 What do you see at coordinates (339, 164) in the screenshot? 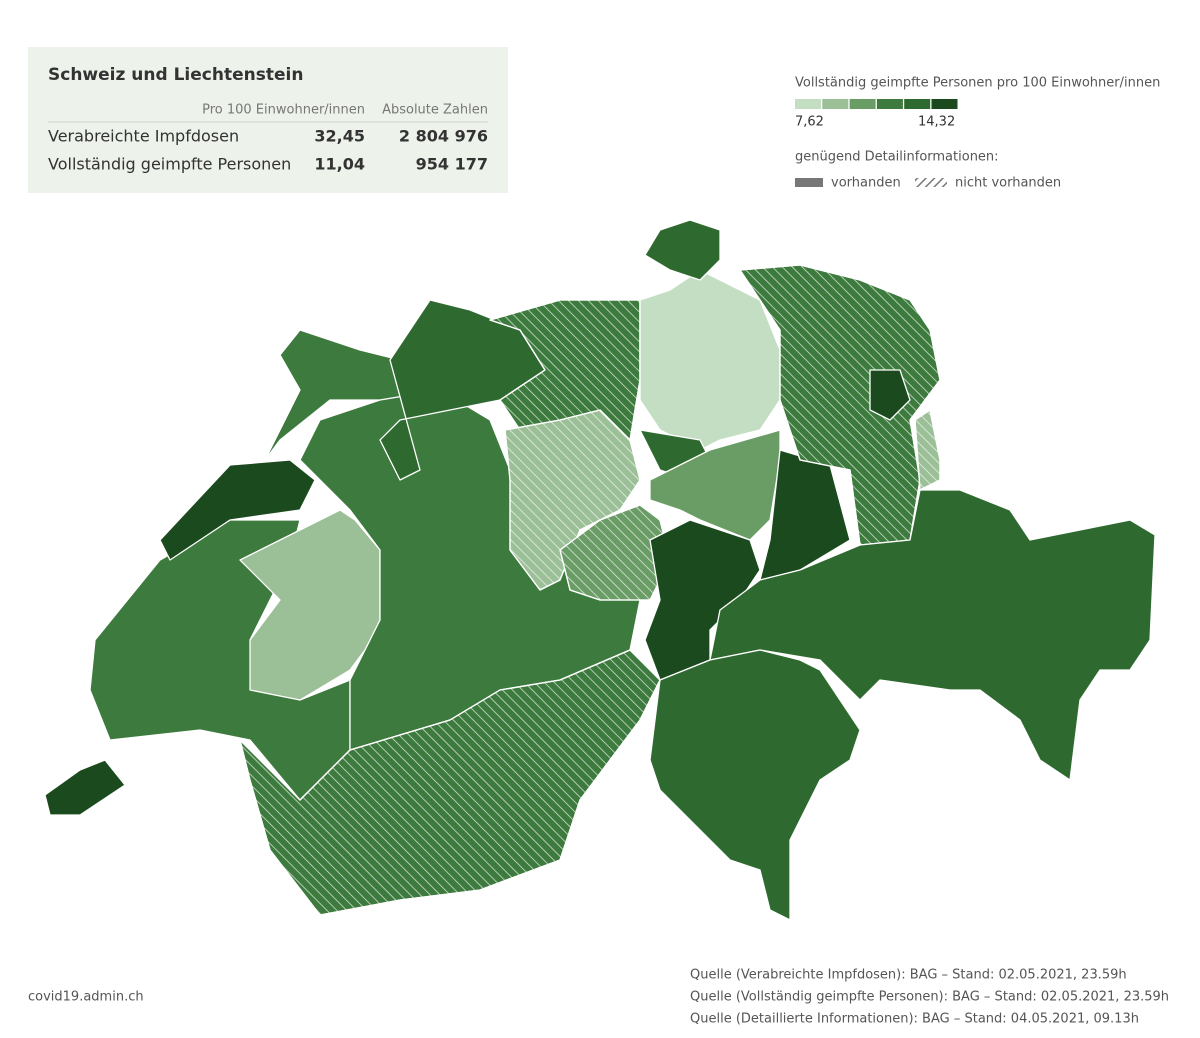
I see `row-value: 11,04` at bounding box center [339, 164].